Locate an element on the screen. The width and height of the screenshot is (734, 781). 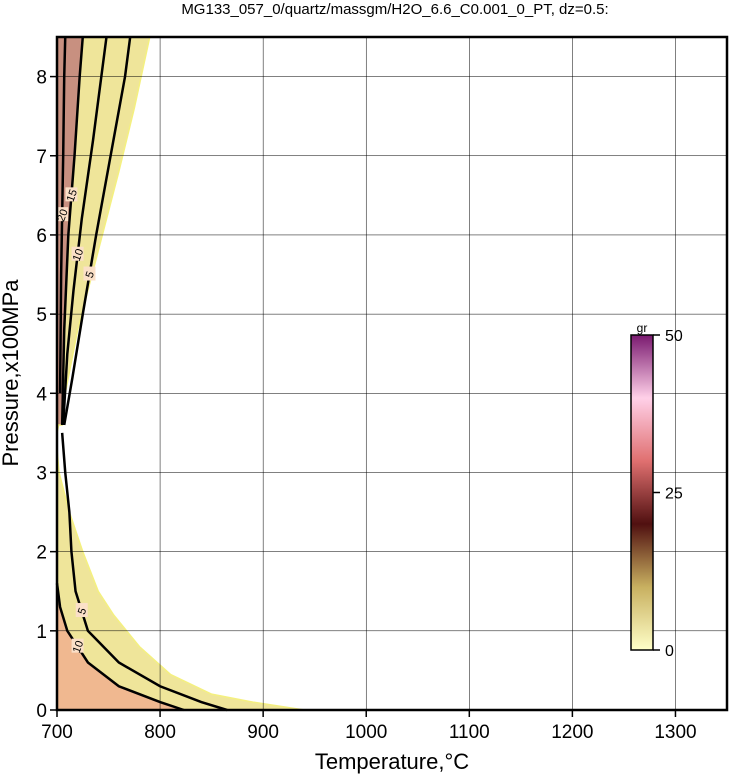
x-tick-label: 800 is located at coordinates (160, 732).